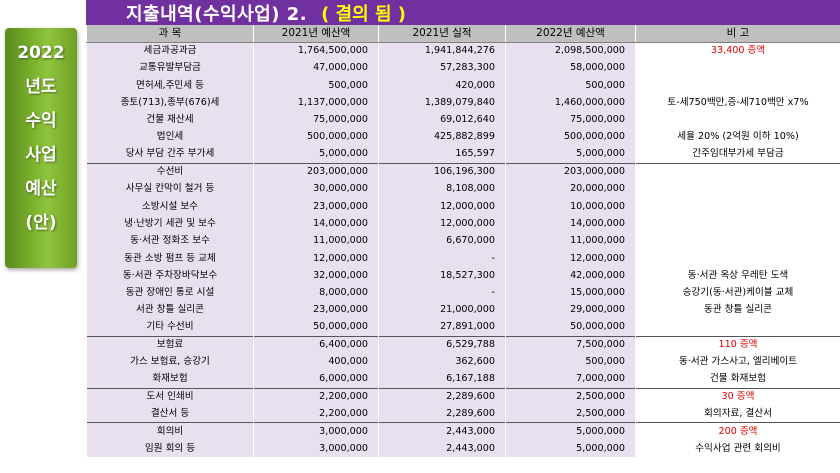  What do you see at coordinates (316, 310) in the screenshot?
I see `cell-budget-2021: 23,000,000` at bounding box center [316, 310].